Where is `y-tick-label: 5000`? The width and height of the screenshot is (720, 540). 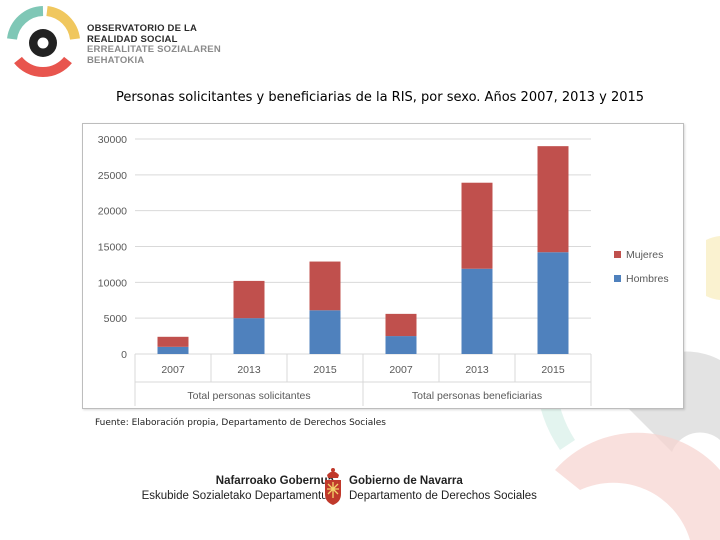
y-tick-label: 5000 is located at coordinates (116, 319).